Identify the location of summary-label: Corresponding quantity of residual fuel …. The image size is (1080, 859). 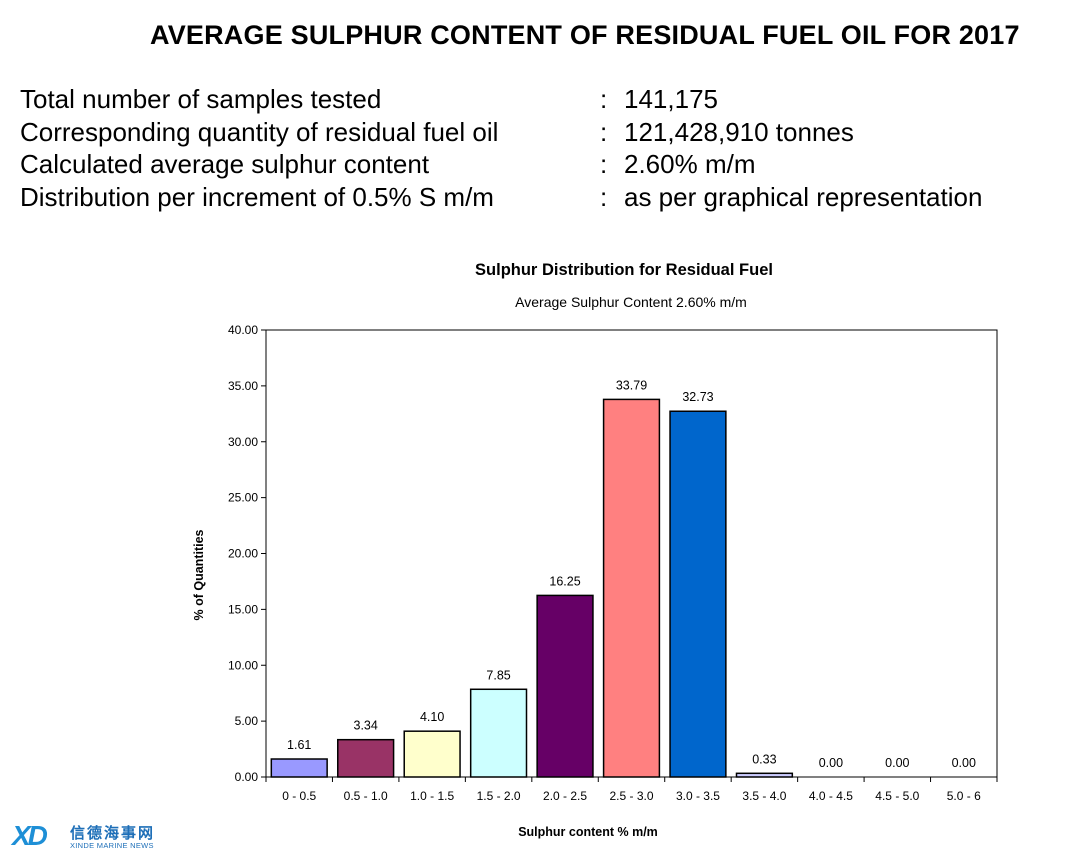
(259, 131).